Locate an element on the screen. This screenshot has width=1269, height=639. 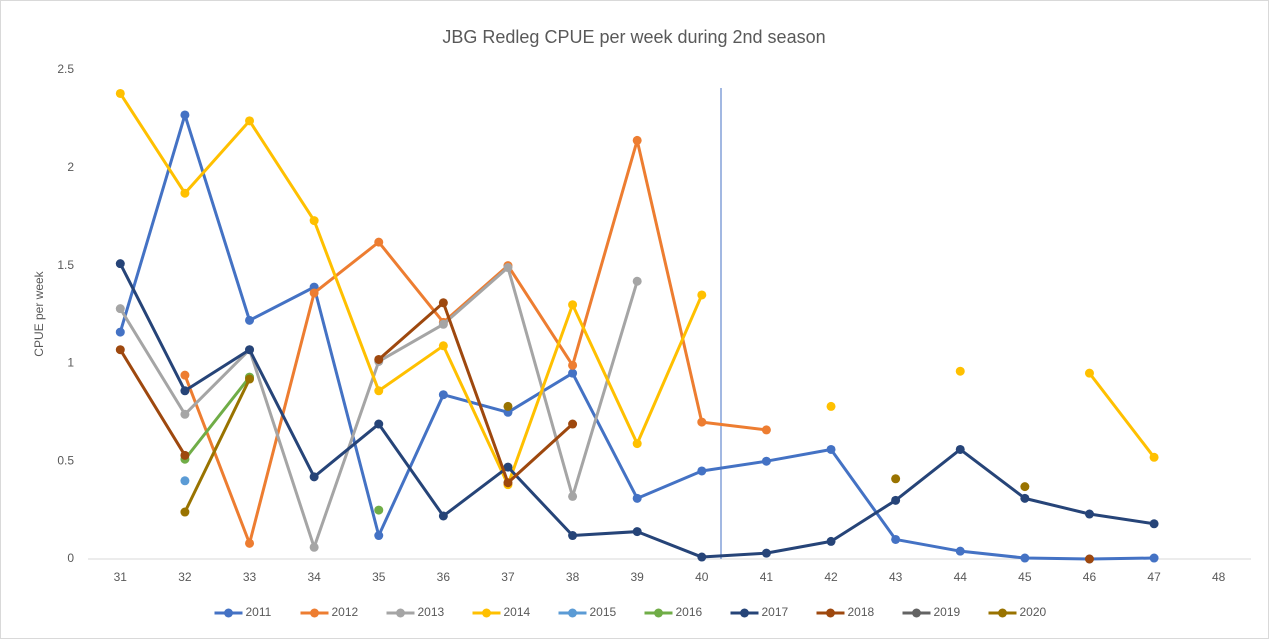
legend-label: 2018 is located at coordinates (861, 612).